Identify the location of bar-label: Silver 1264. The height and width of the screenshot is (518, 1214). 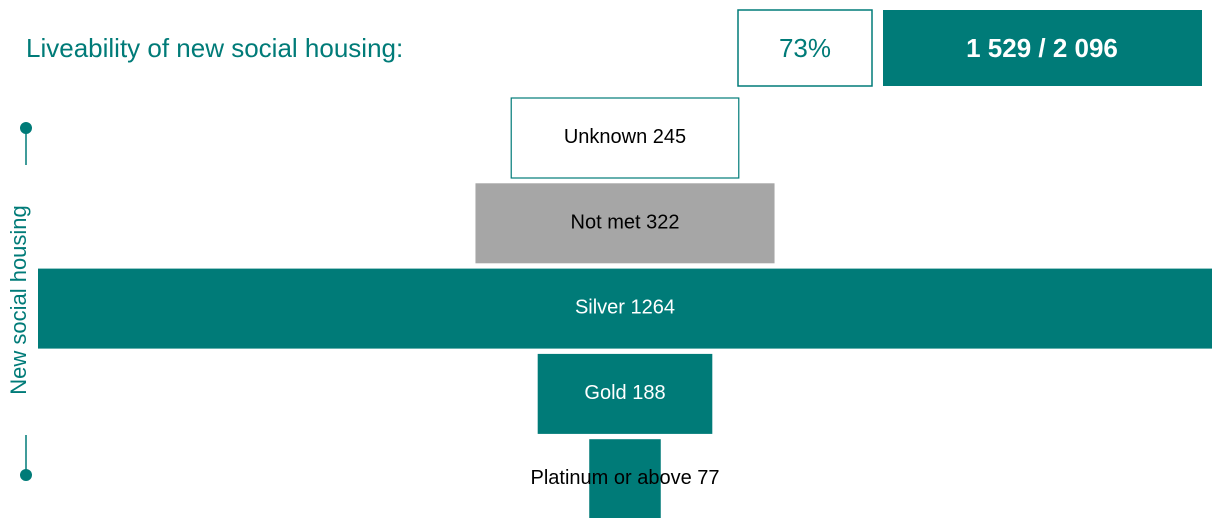
(625, 308).